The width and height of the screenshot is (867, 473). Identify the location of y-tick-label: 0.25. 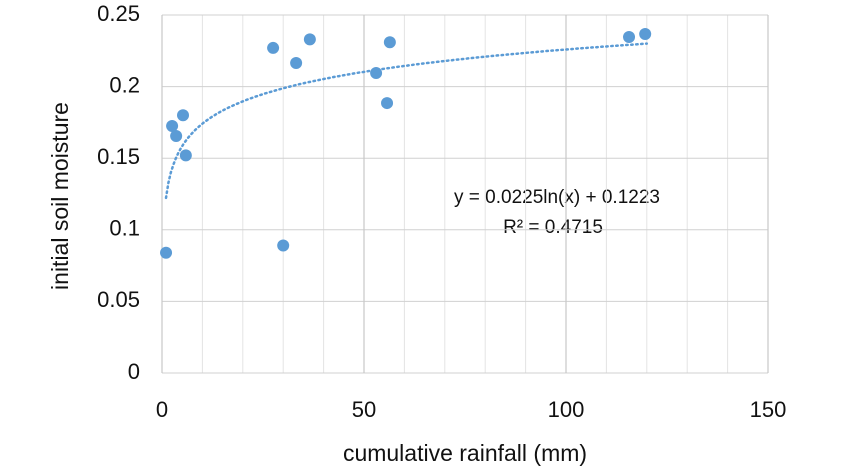
(118, 13).